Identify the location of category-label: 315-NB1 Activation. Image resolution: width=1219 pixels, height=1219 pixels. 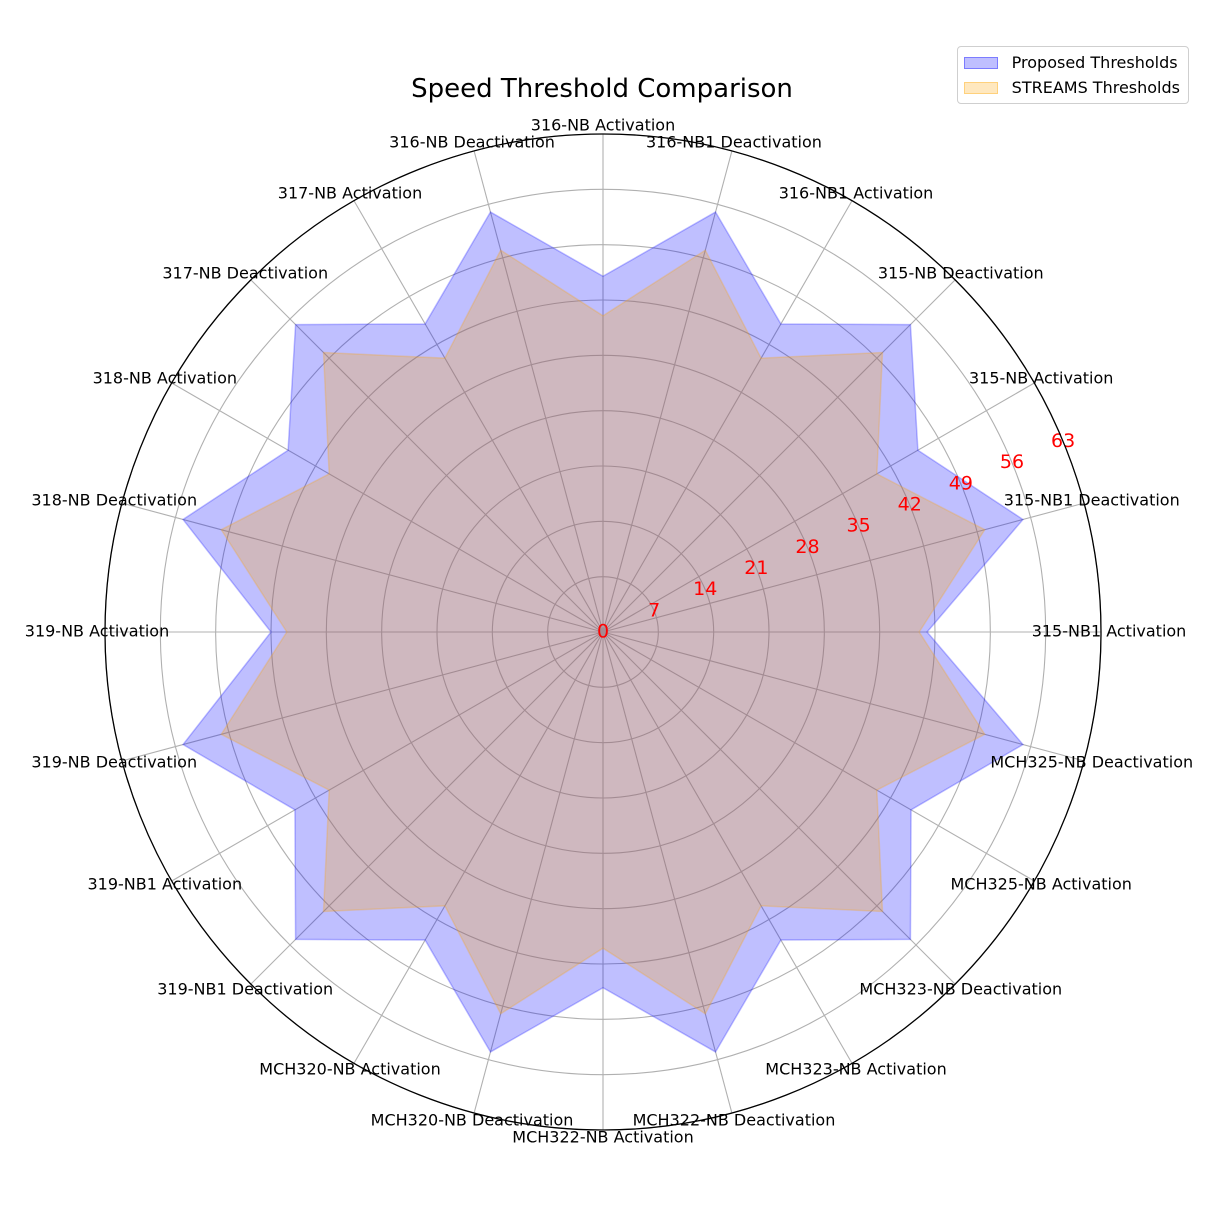
(1109, 631).